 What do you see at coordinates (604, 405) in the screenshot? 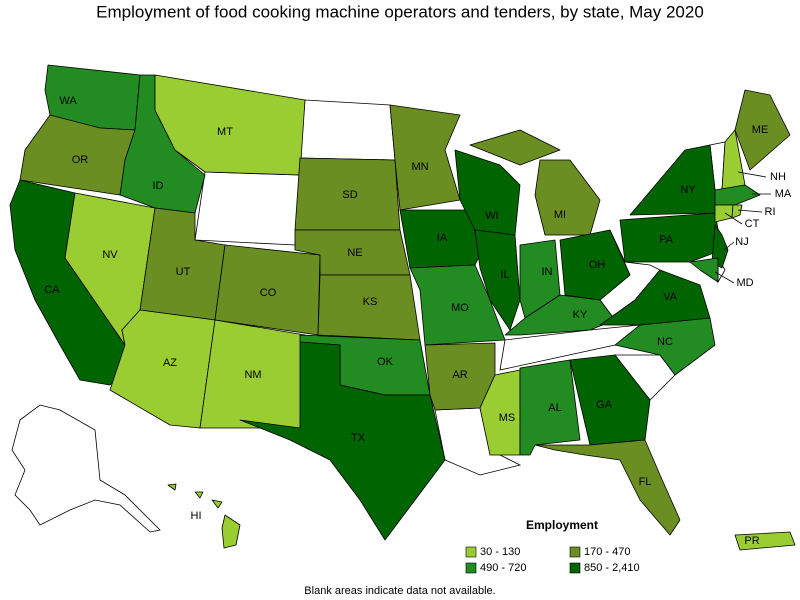
I see `state-label: GA` at bounding box center [604, 405].